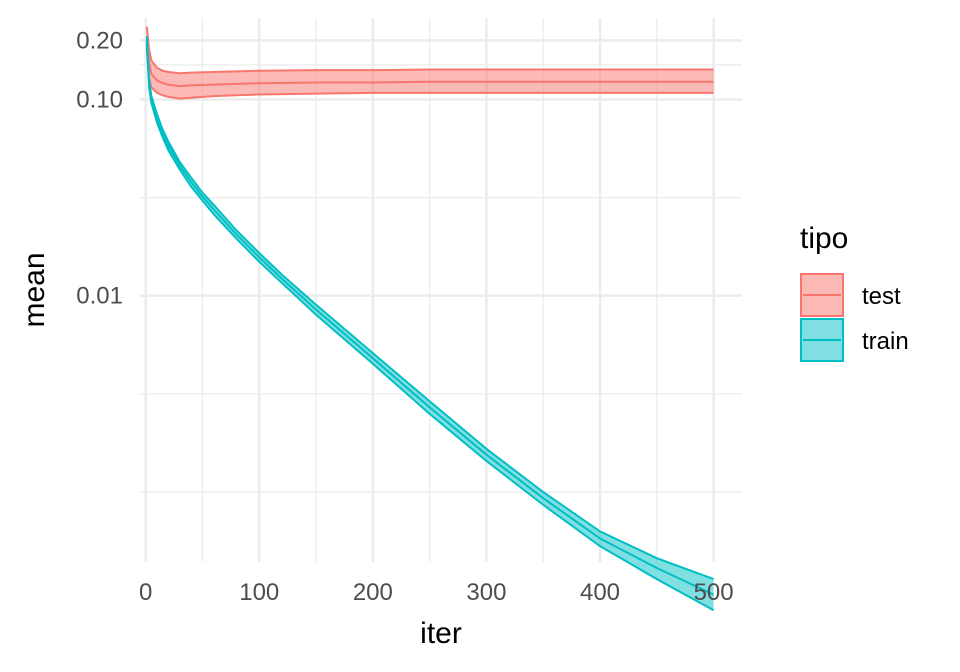 Image resolution: width=960 pixels, height=672 pixels. I want to click on y-tick-label: 0.01, so click(99, 296).